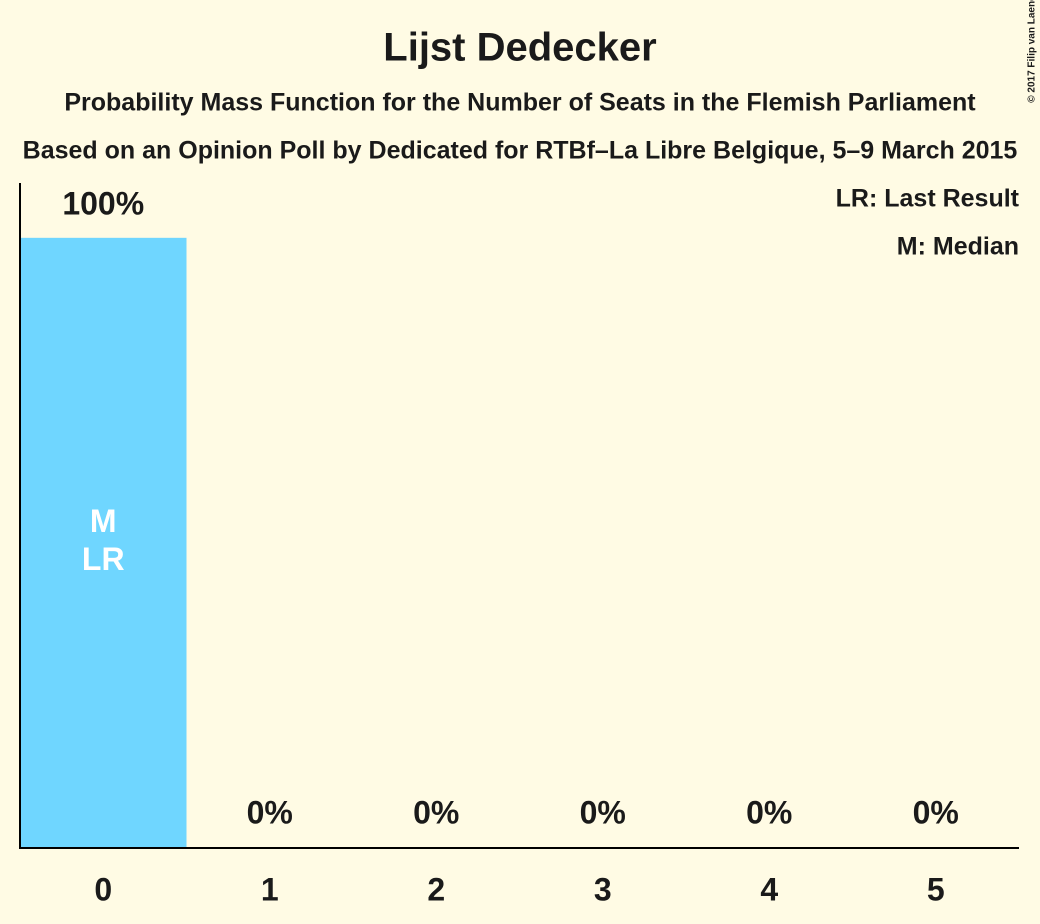 The width and height of the screenshot is (1040, 924). What do you see at coordinates (1032, 51) in the screenshot?
I see `credit: © 2017 Filip van Laenen` at bounding box center [1032, 51].